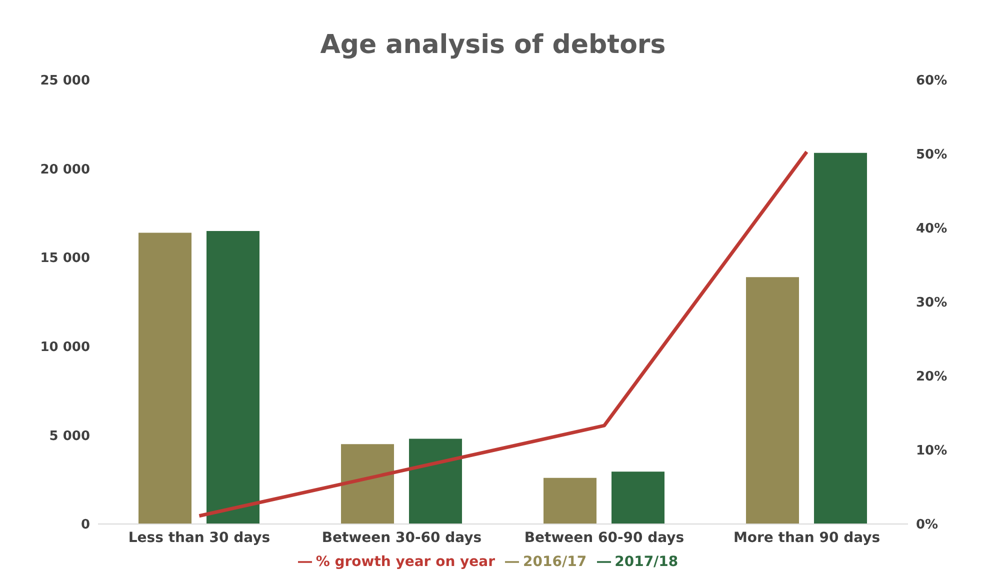 Image resolution: width=988 pixels, height=575 pixels. Describe the element at coordinates (69, 436) in the screenshot. I see `y-tick-label: 5 000` at that location.